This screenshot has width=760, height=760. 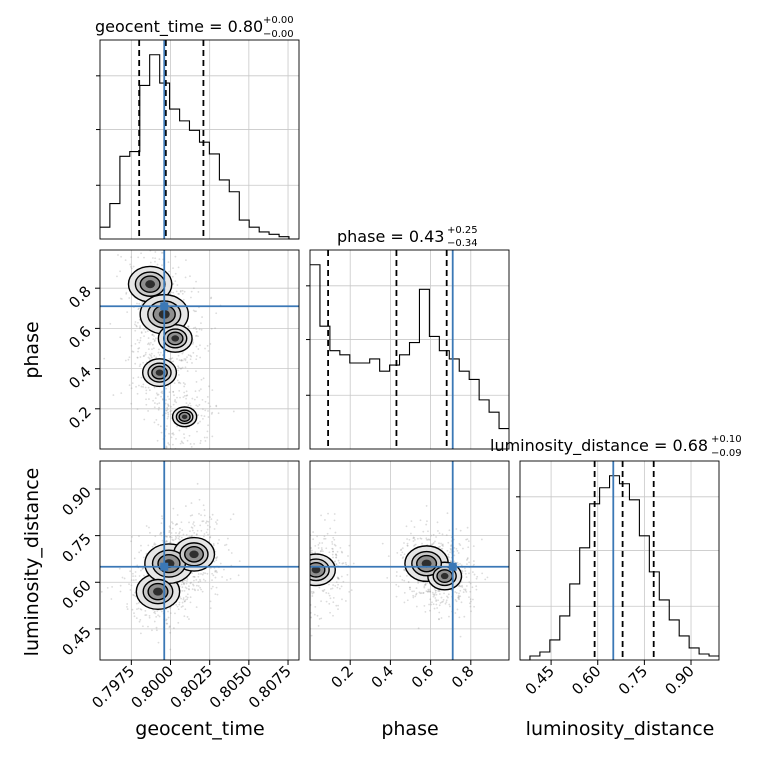 What do you see at coordinates (199, 348) in the screenshot?
I see `panel-2d-geocent_time-phase` at bounding box center [199, 348].